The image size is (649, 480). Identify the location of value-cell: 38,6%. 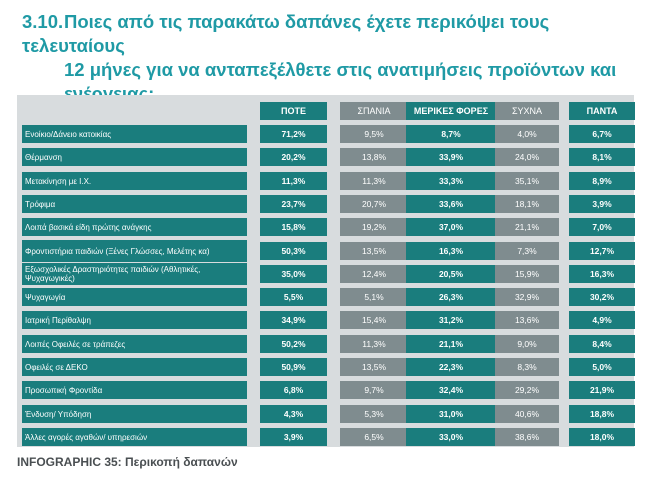
(527, 437).